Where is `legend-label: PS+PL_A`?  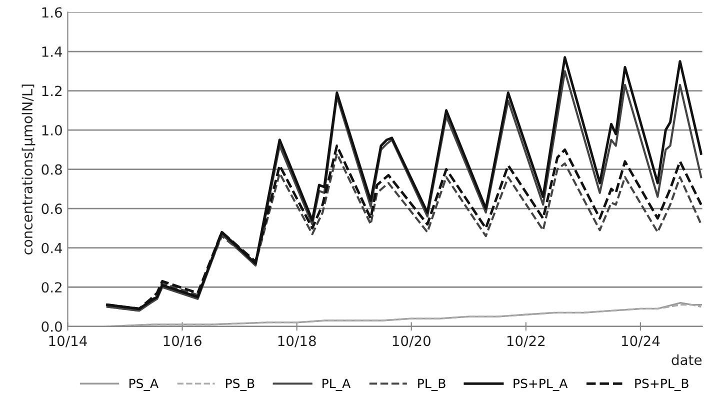 legend-label: PS+PL_A is located at coordinates (541, 384).